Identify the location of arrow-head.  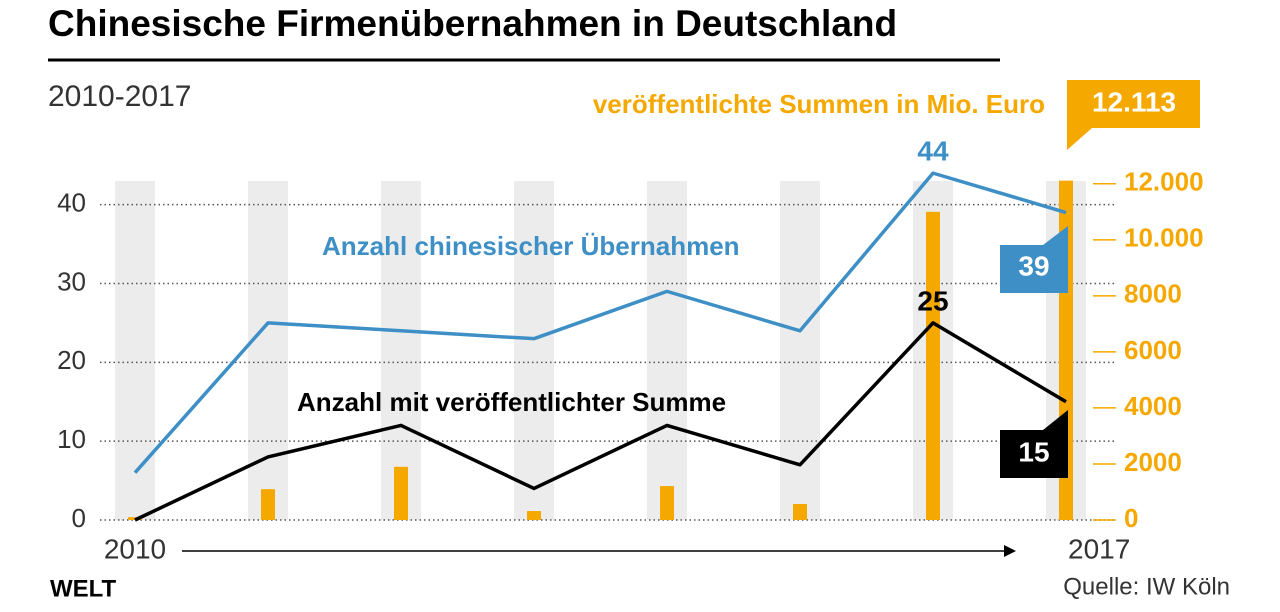
(1010, 551).